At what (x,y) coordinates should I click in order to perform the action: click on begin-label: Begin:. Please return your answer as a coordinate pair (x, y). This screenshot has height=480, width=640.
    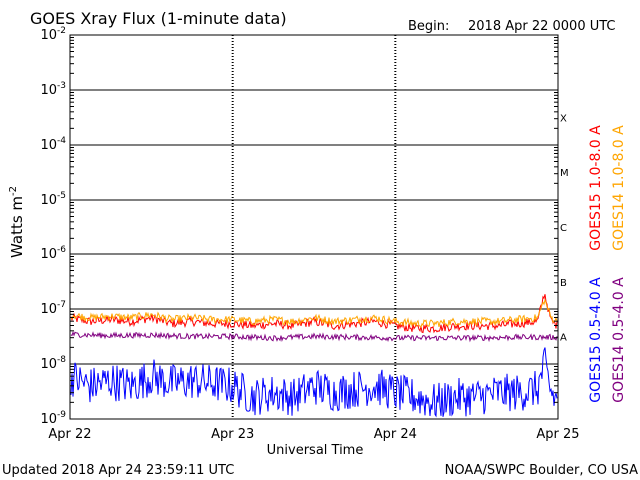
    Looking at the image, I should click on (428, 26).